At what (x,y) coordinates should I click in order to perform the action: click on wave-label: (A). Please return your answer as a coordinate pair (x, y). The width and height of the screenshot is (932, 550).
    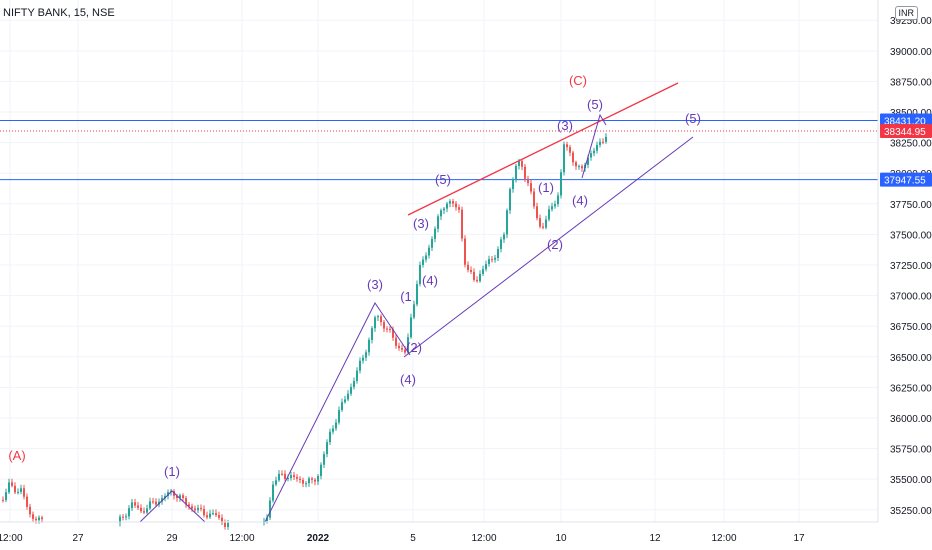
    Looking at the image, I should click on (16, 455).